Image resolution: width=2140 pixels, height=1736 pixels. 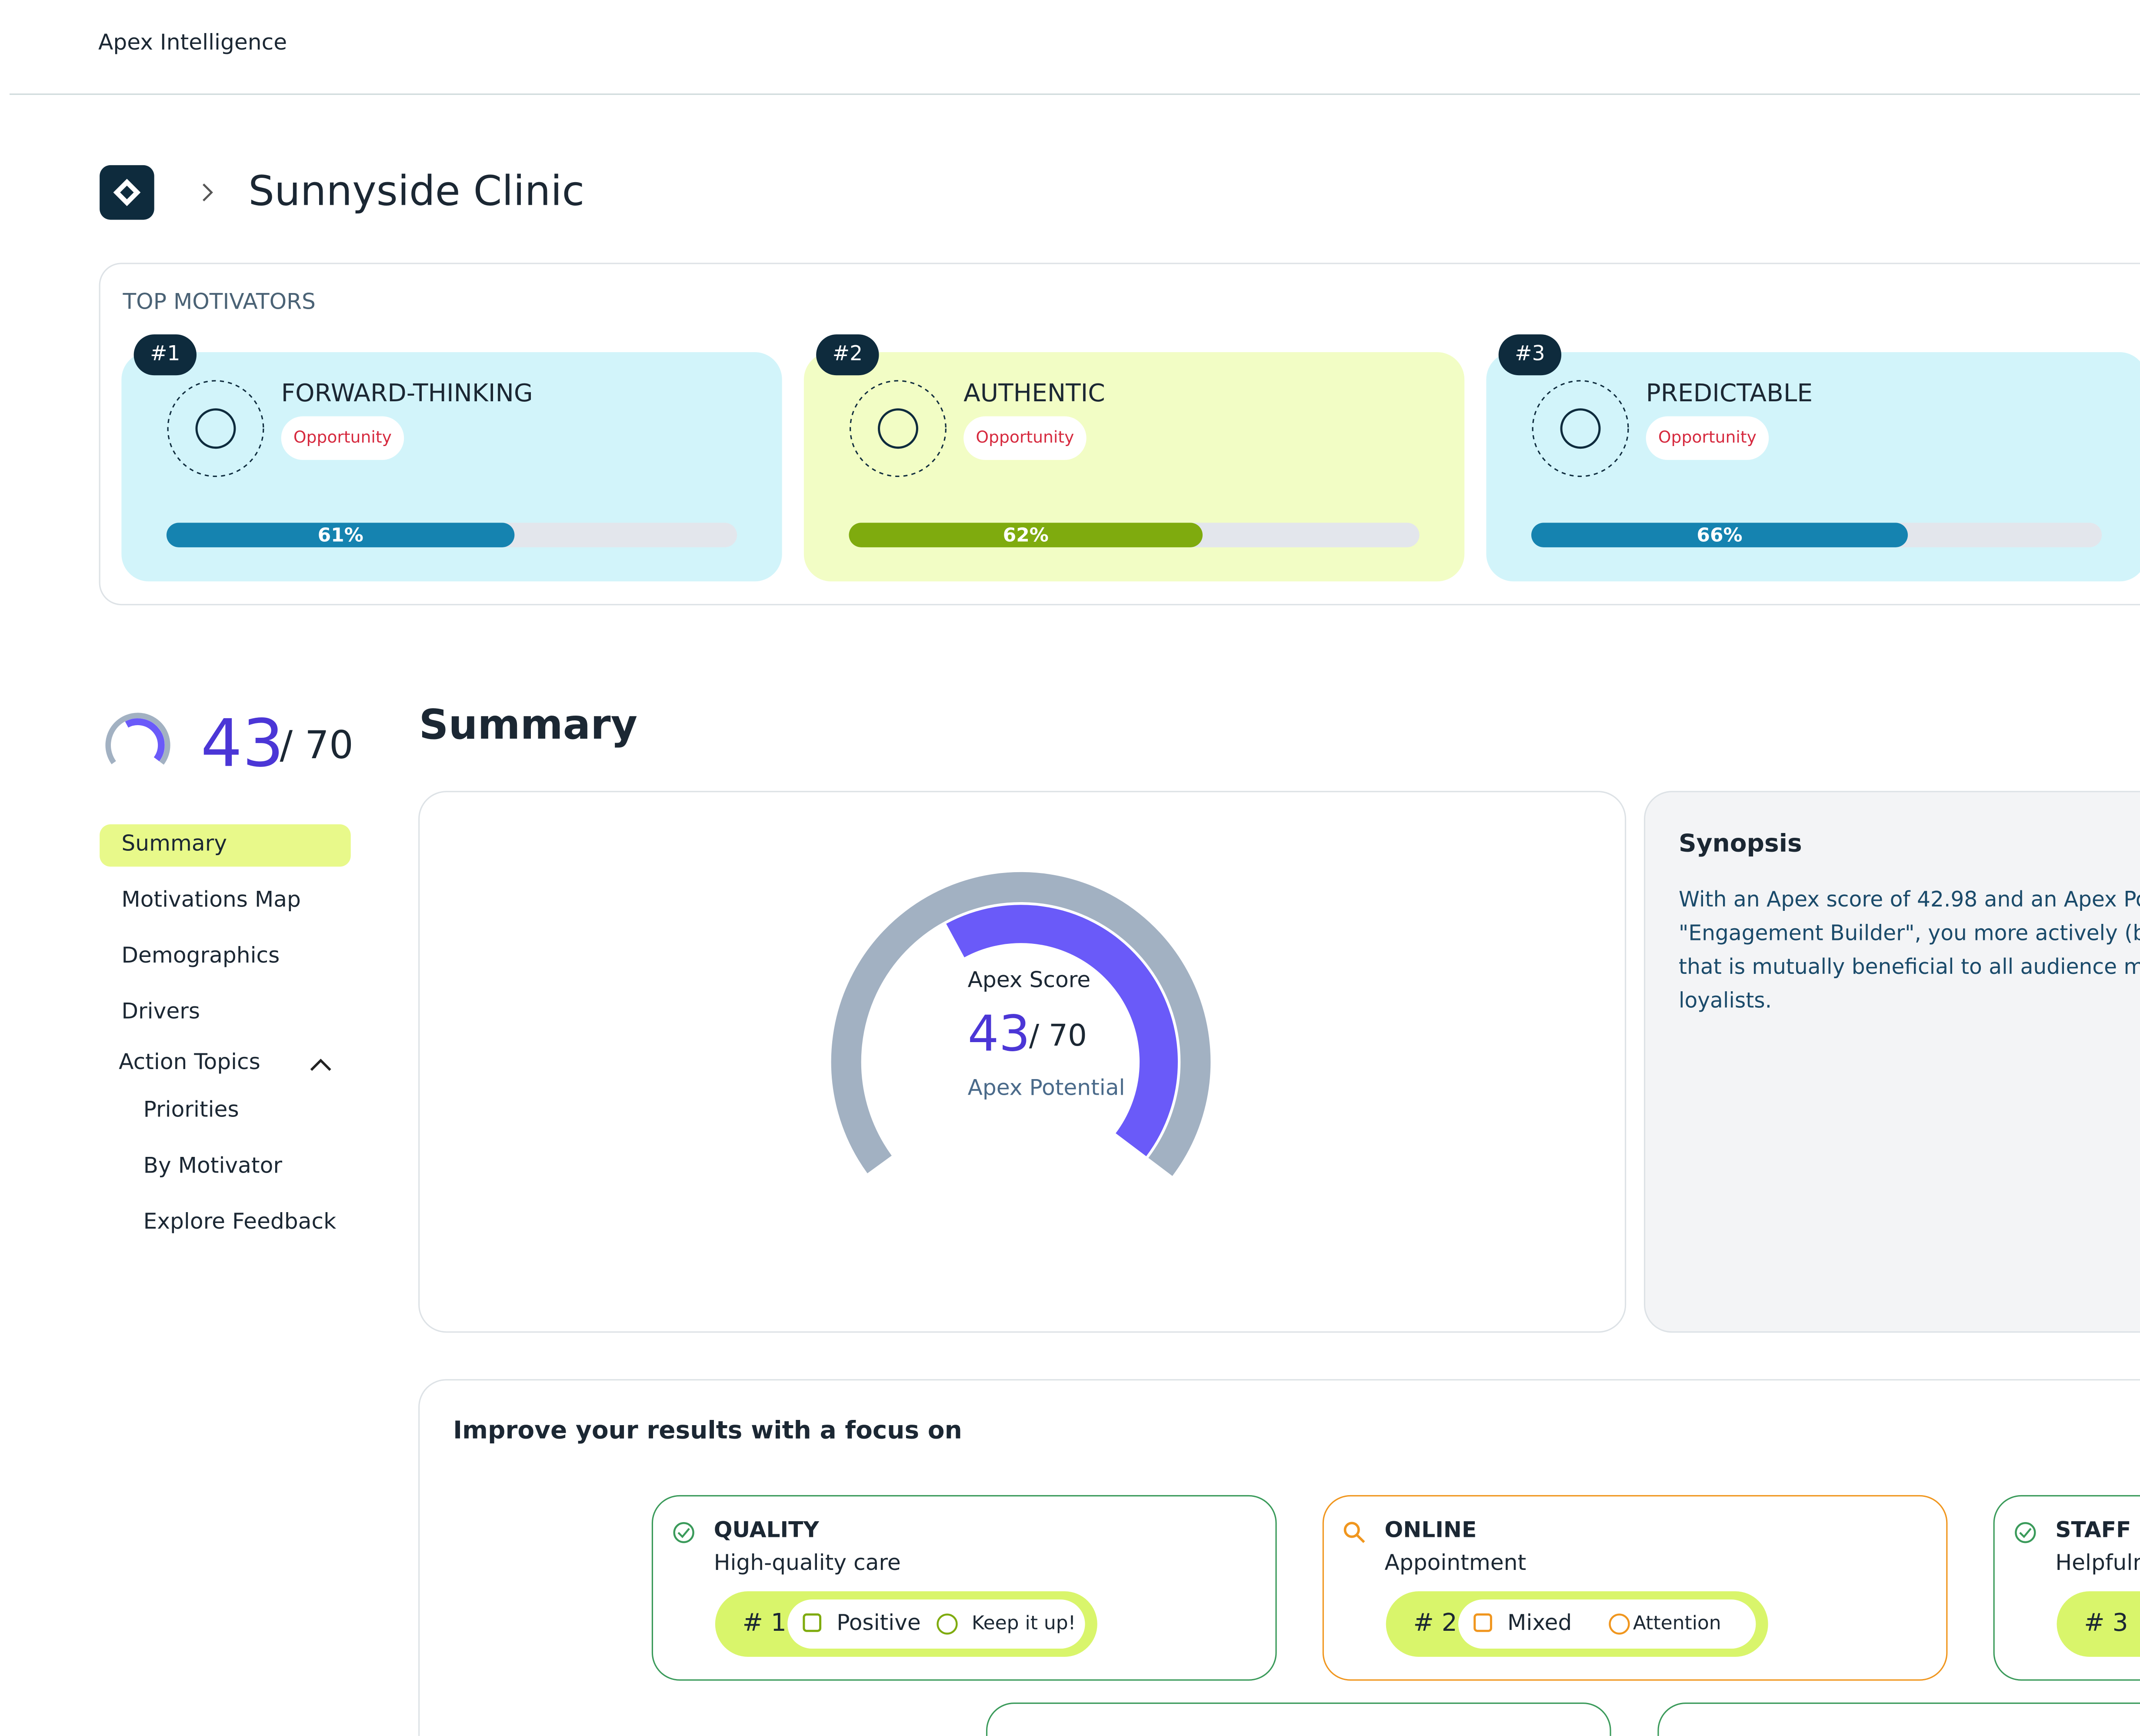 I want to click on nav-item: Drivers, so click(x=160, y=1011).